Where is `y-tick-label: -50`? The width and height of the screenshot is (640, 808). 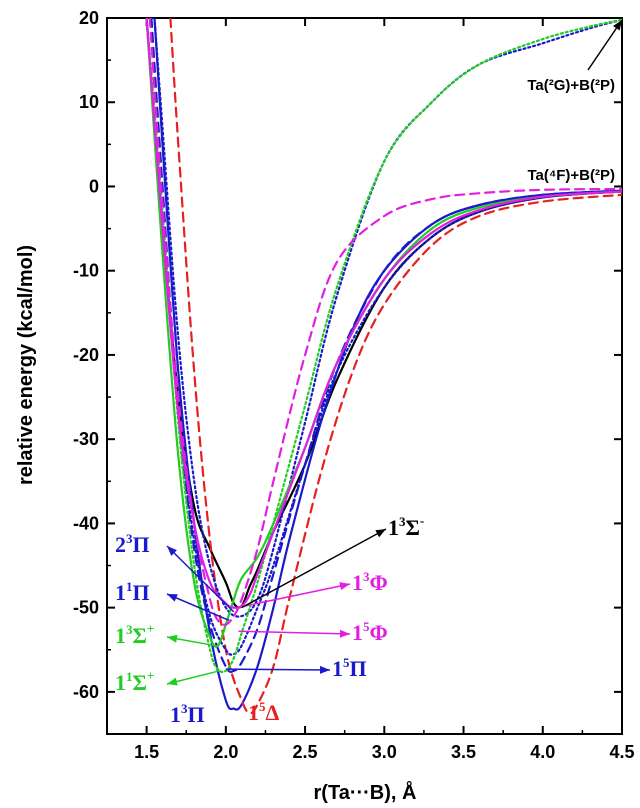 y-tick-label: -50 is located at coordinates (86, 608).